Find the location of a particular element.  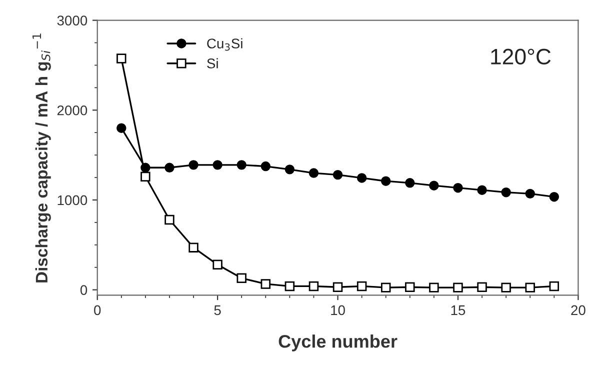

x-tick-label: 20 is located at coordinates (578, 310).